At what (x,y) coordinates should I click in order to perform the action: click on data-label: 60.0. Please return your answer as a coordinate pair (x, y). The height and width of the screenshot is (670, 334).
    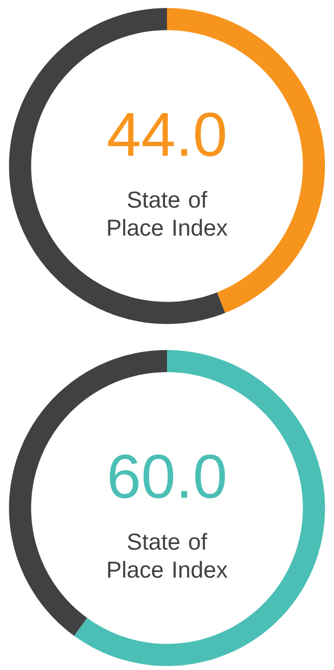
    Looking at the image, I should click on (167, 476).